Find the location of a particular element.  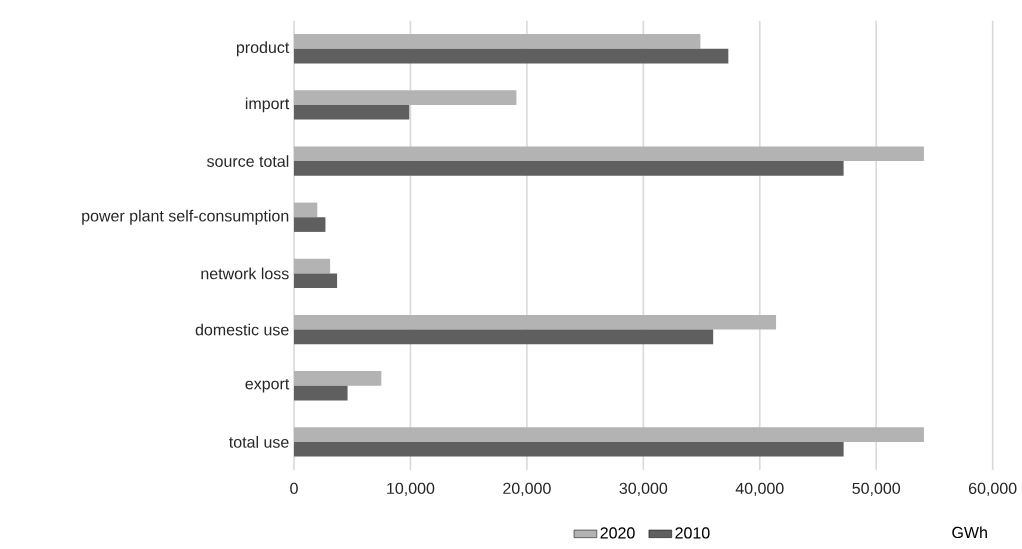

y-tick-label: domestic use is located at coordinates (242, 329).